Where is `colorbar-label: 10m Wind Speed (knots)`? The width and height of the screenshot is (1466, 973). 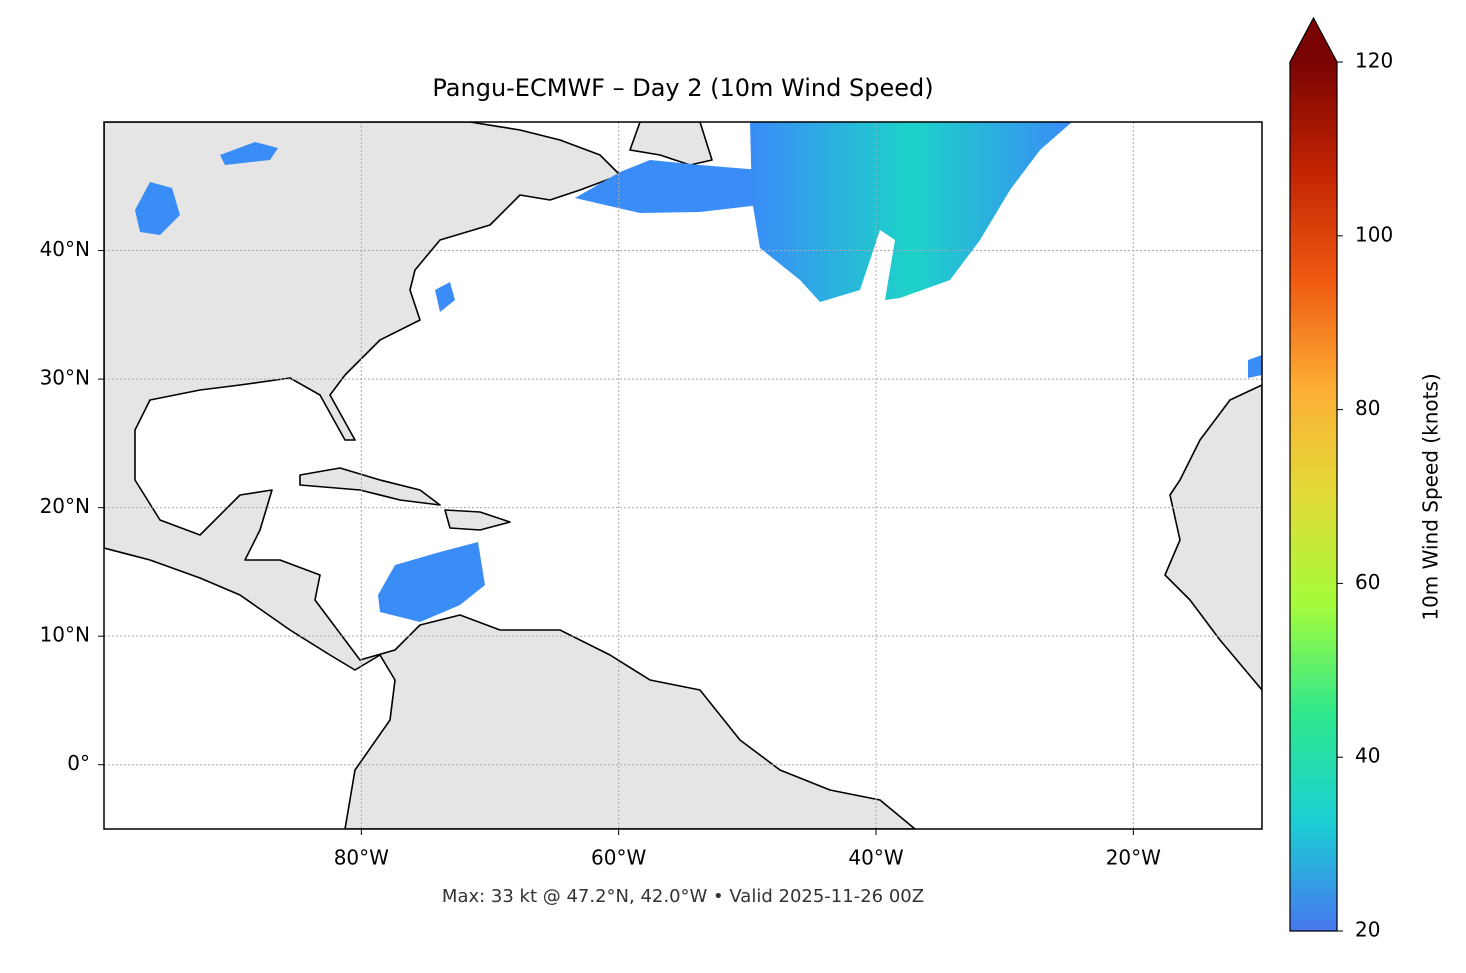 colorbar-label: 10m Wind Speed (knots) is located at coordinates (1431, 496).